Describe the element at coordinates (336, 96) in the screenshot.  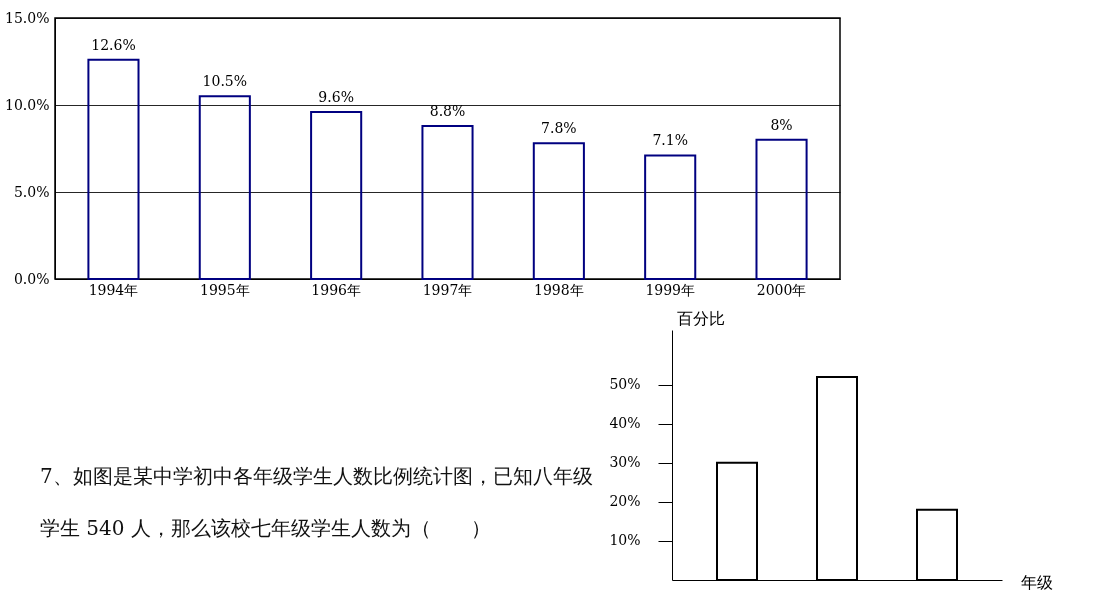
I see `text: 9.6%` at that location.